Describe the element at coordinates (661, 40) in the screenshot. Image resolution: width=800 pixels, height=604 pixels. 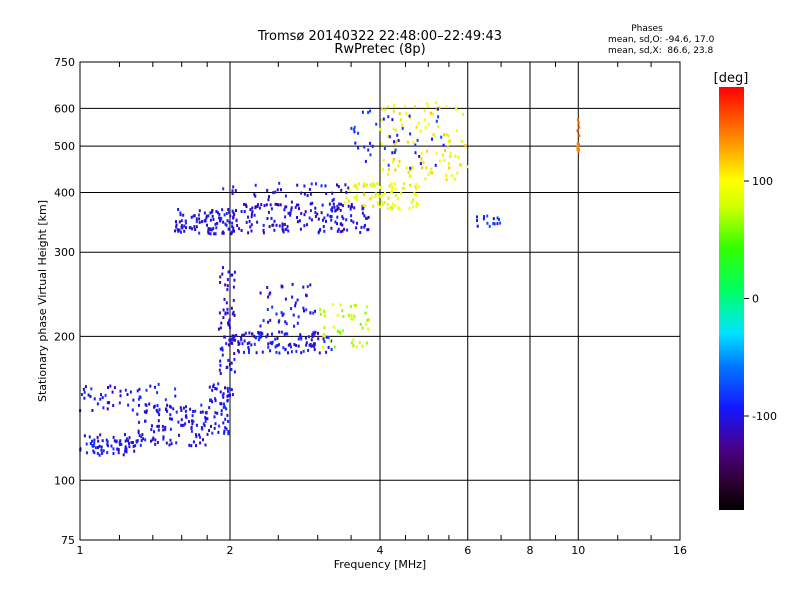
I see `stats-line-o: mean, sd,O: -94.6, 17.0` at that location.